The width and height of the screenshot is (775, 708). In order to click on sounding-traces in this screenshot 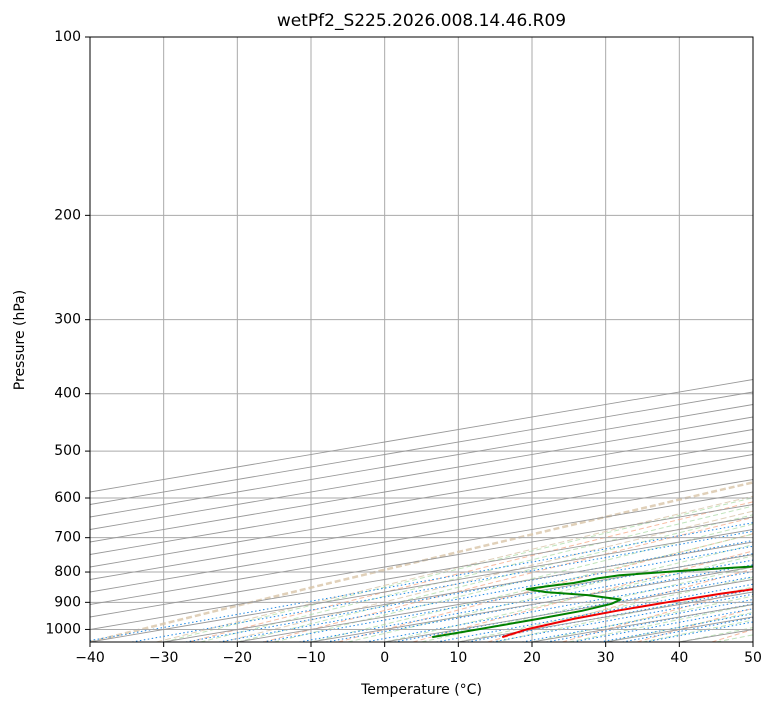, I will do `click(592, 602)`.